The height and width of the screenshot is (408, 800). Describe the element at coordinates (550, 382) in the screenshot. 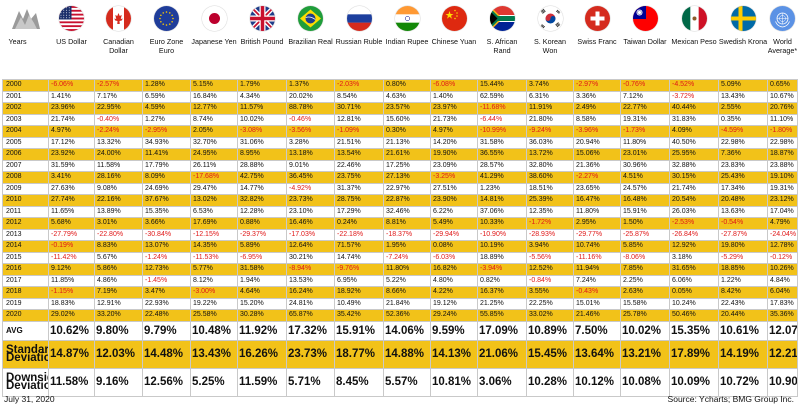

I see `stat-value: 10.28%` at that location.